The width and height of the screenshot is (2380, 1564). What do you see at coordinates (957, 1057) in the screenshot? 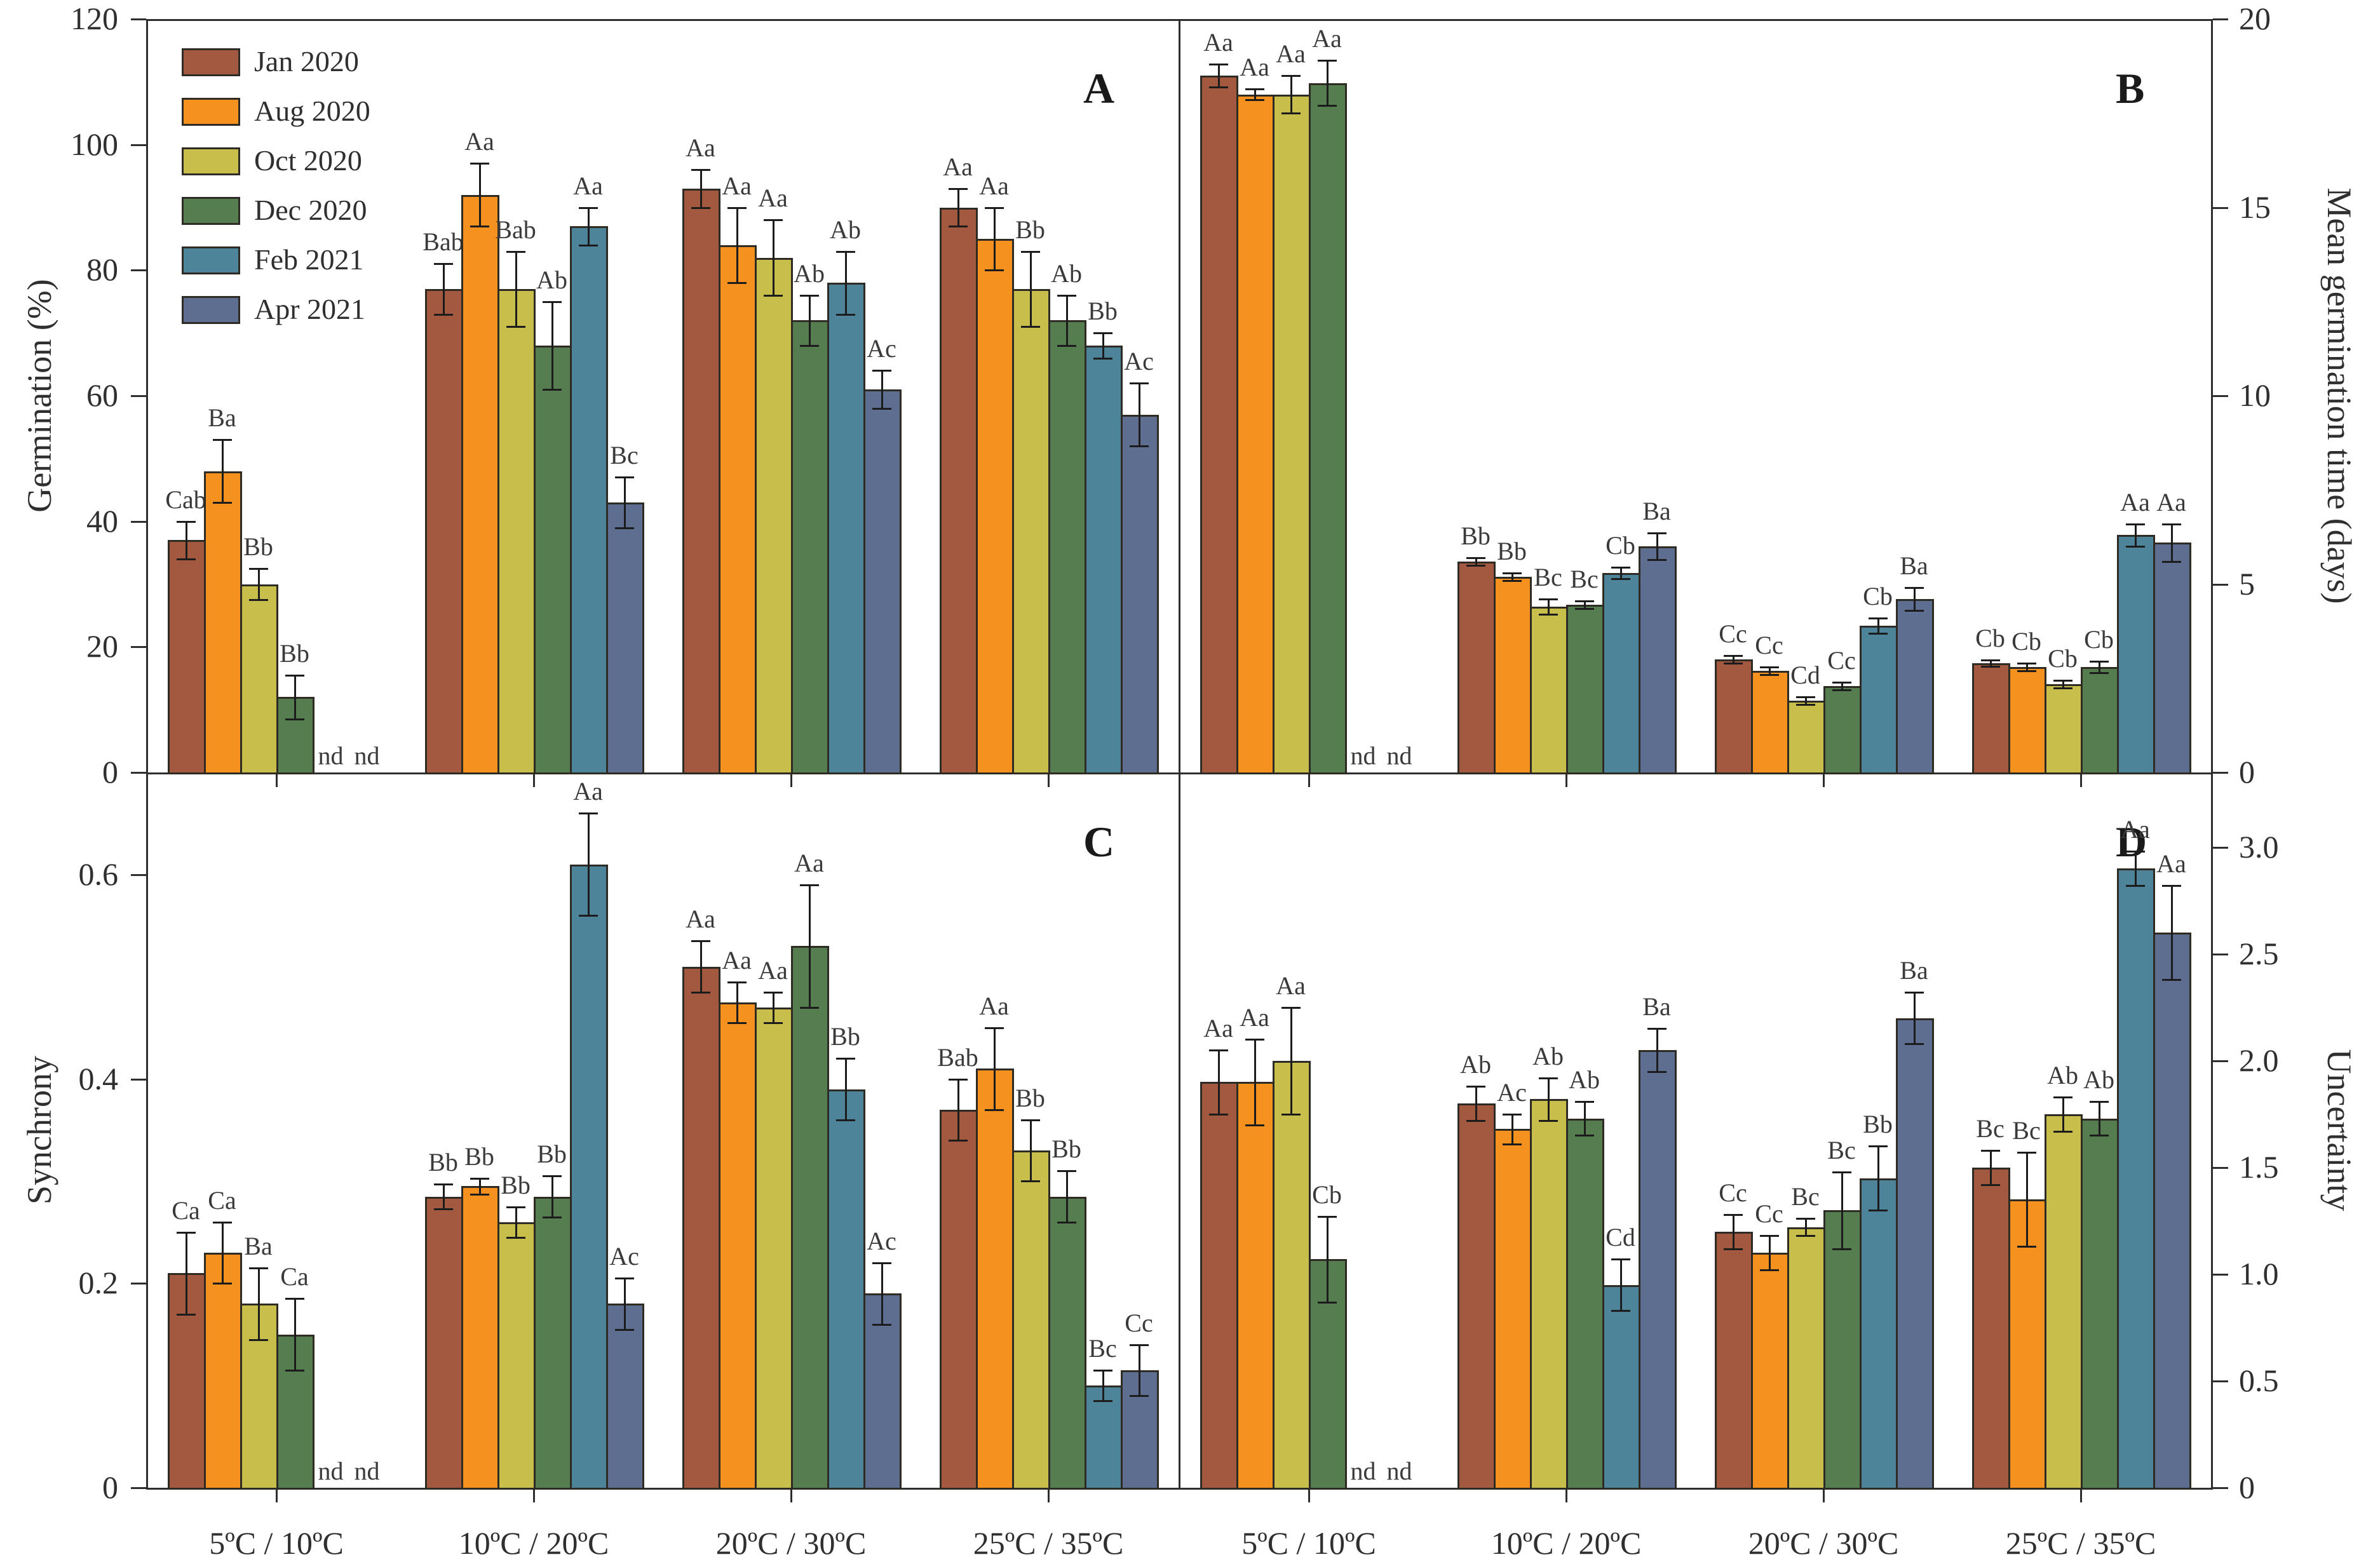
I see `sig-label-C-g4-s1: Bab` at bounding box center [957, 1057].